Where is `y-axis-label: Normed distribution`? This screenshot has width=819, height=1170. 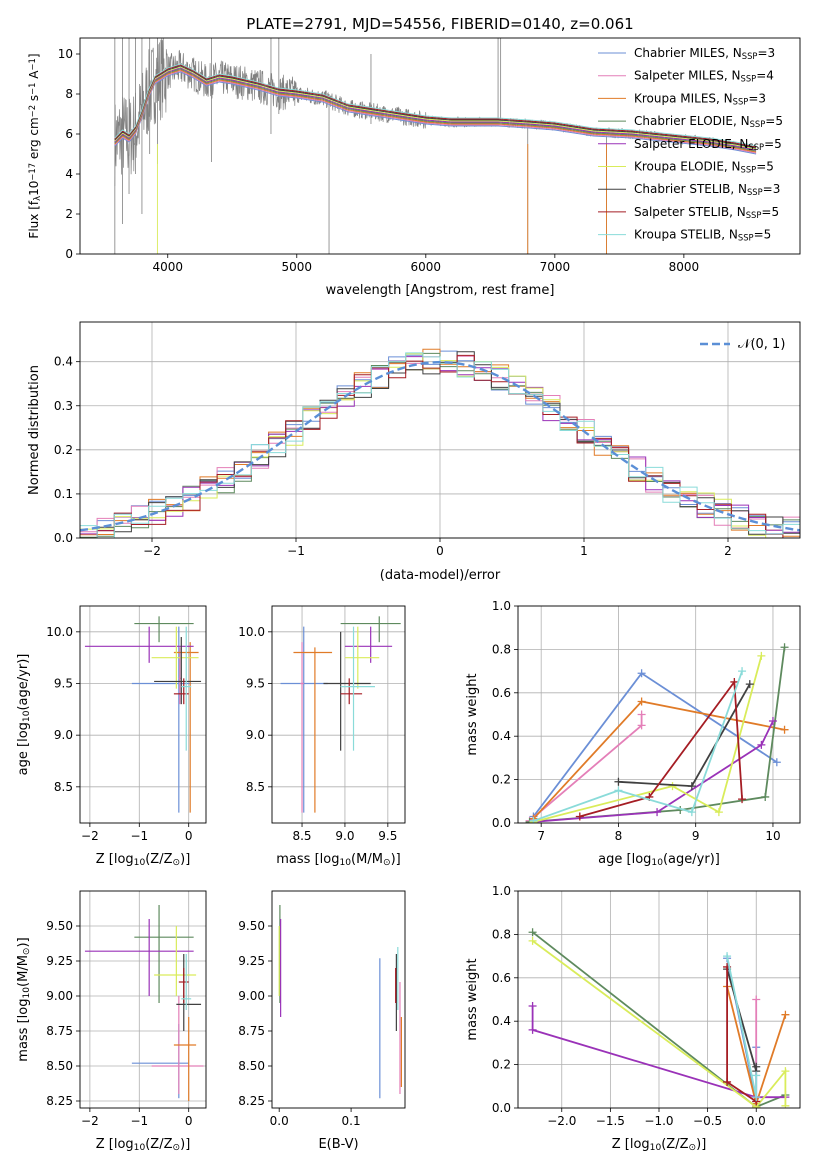
y-axis-label: Normed distribution is located at coordinates (34, 430).